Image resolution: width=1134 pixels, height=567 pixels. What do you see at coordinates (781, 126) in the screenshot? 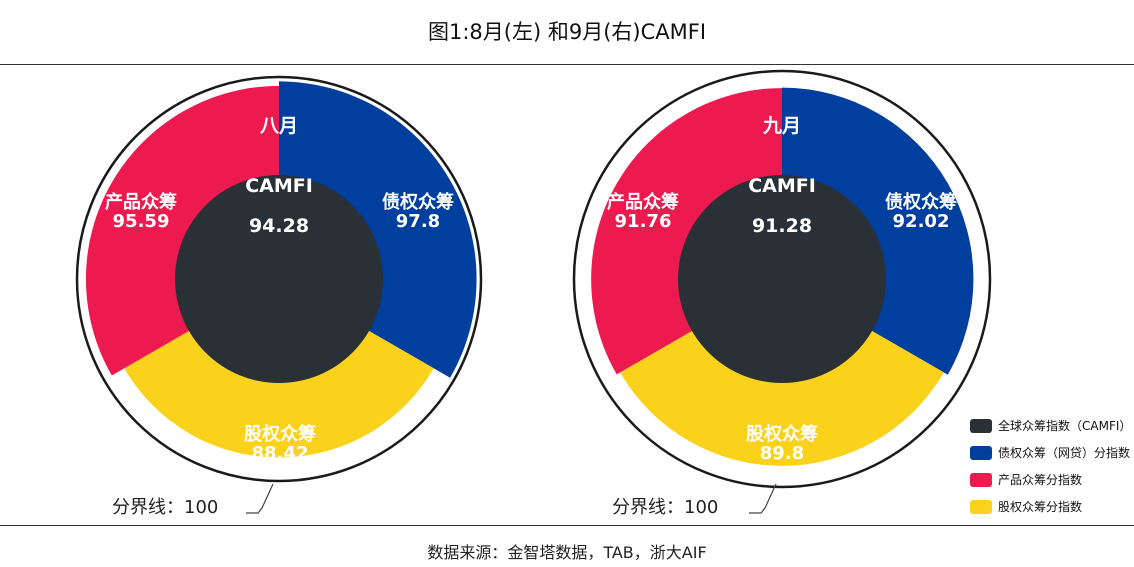
I see `center-month-label: 九月` at bounding box center [781, 126].